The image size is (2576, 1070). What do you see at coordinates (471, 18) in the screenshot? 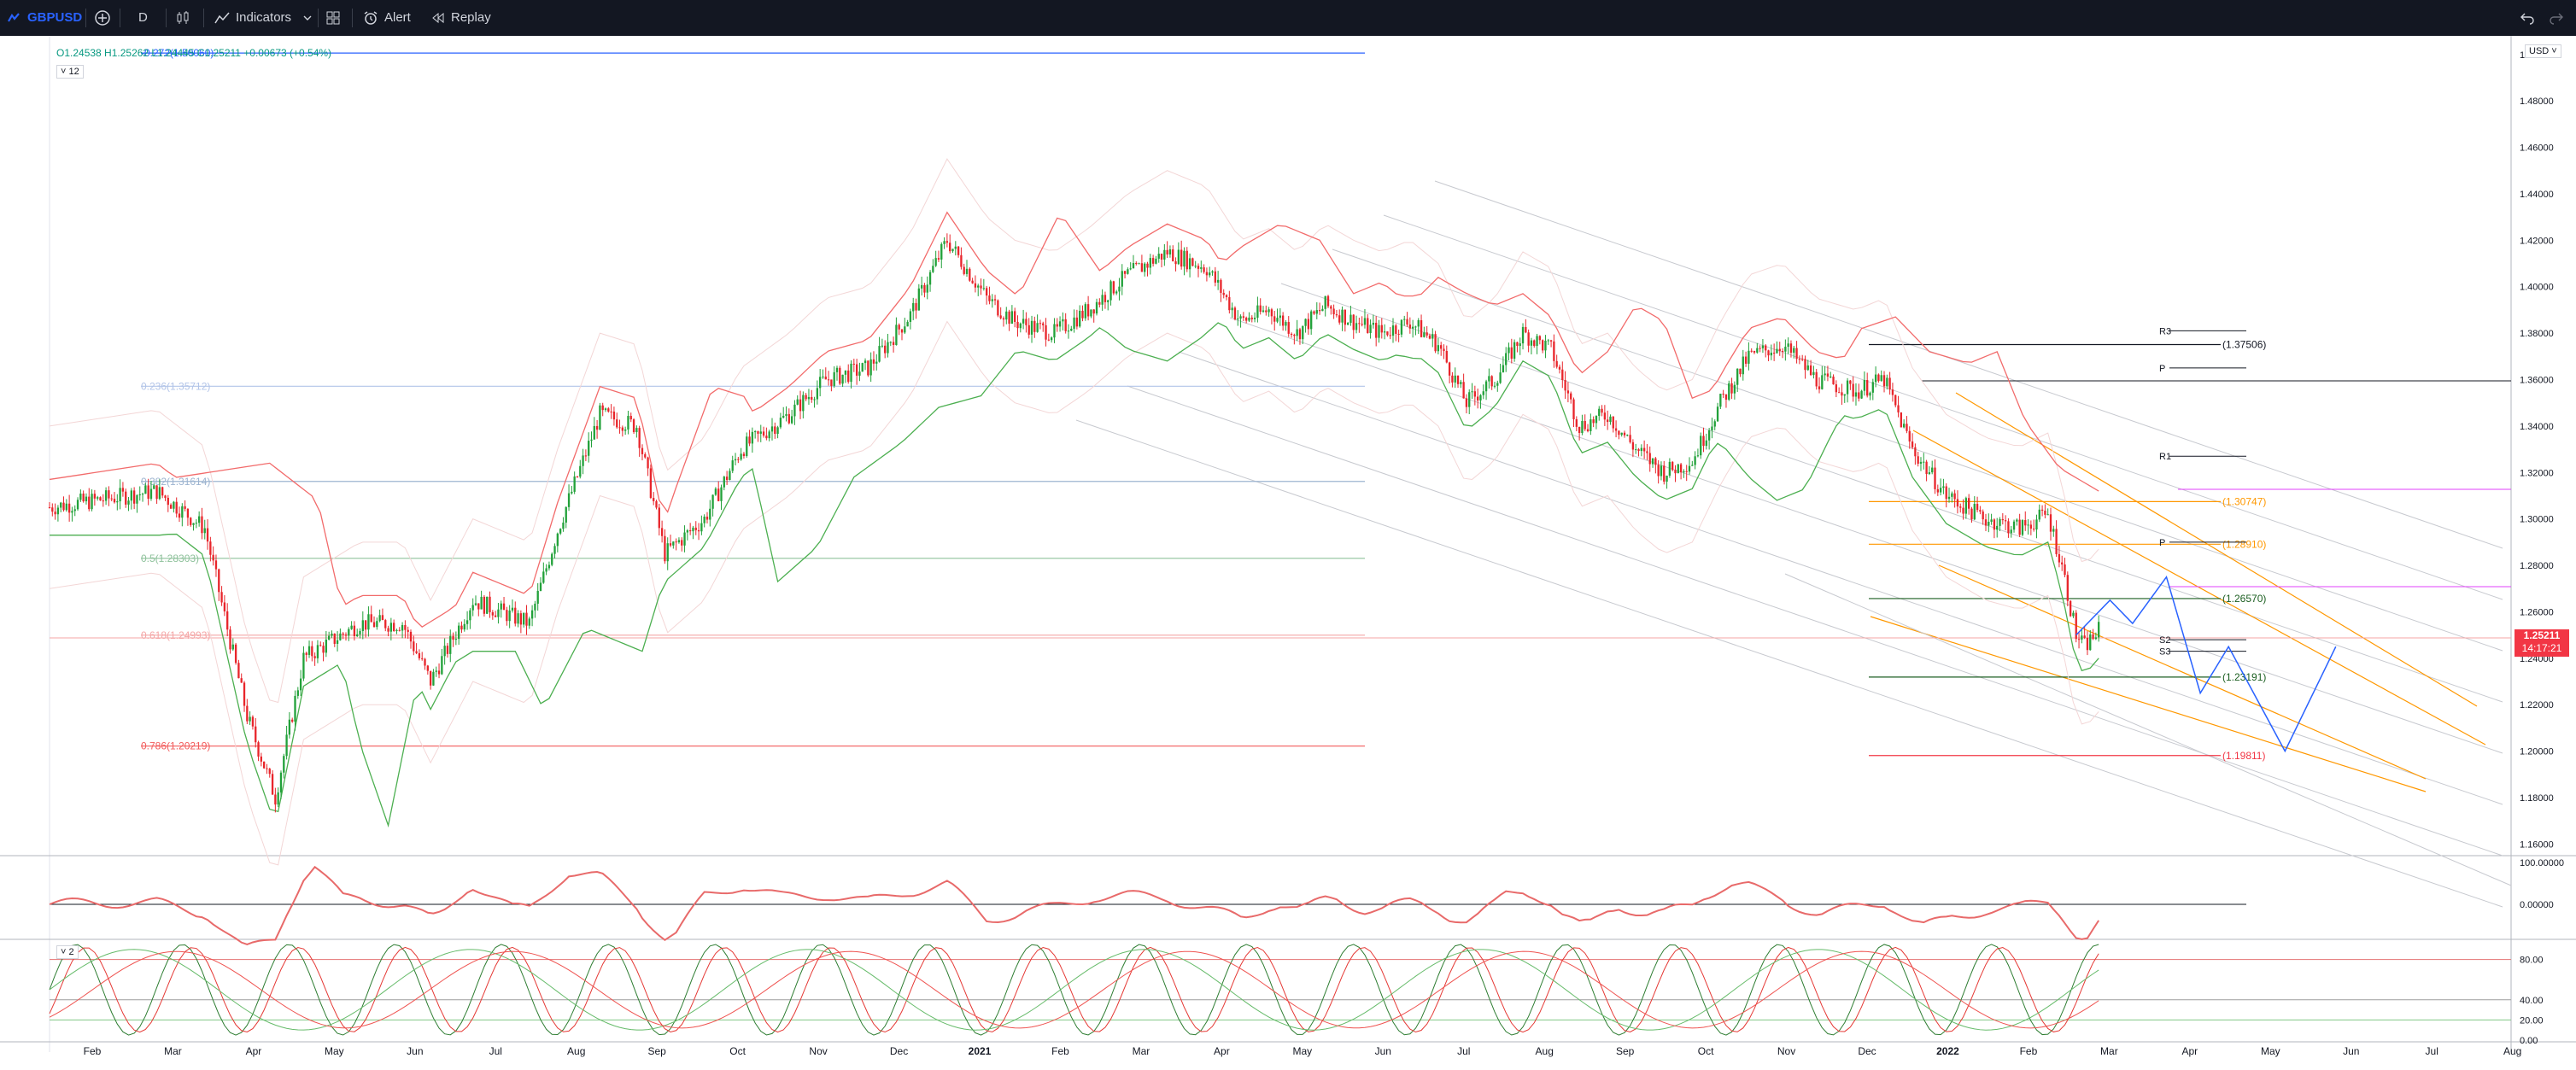
I see `replay-button: Replay` at bounding box center [471, 18].